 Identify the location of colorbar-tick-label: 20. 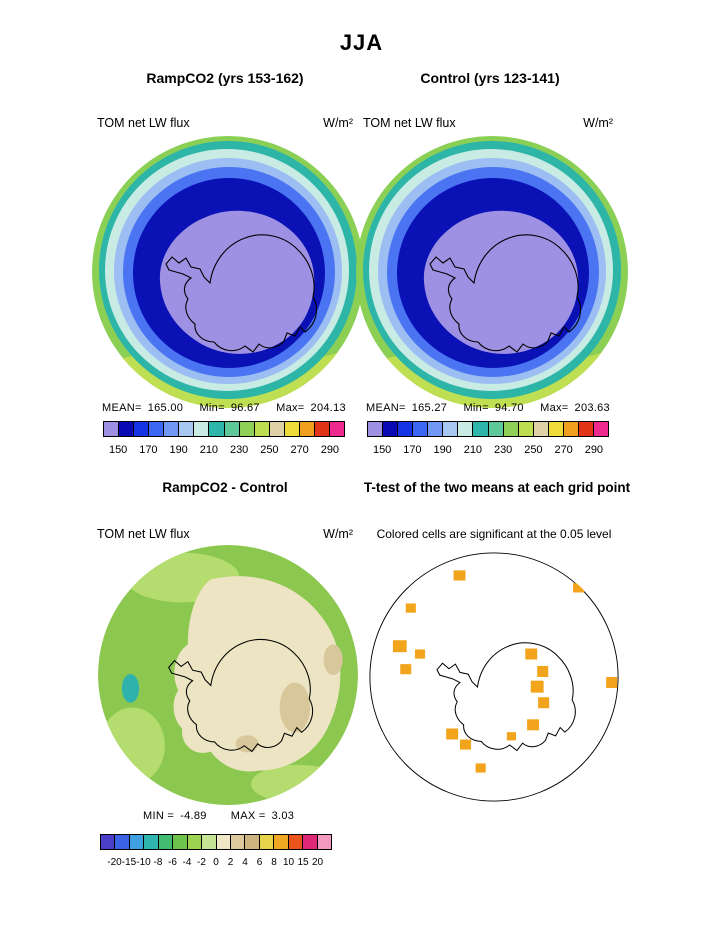
(317, 862).